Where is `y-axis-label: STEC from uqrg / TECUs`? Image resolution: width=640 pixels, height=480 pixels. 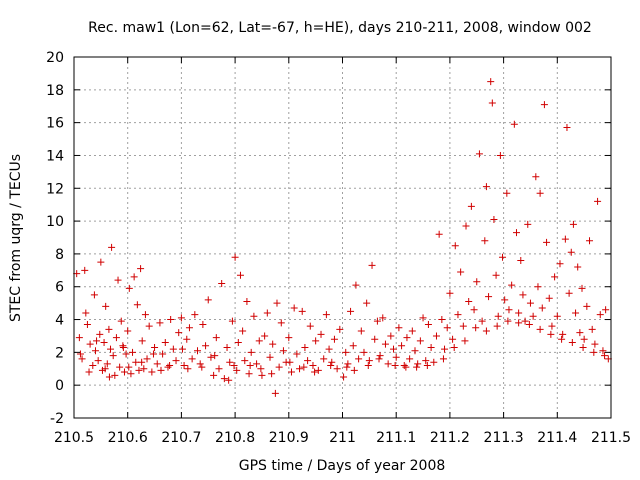
y-axis-label: STEC from uqrg / TECUs is located at coordinates (16, 238).